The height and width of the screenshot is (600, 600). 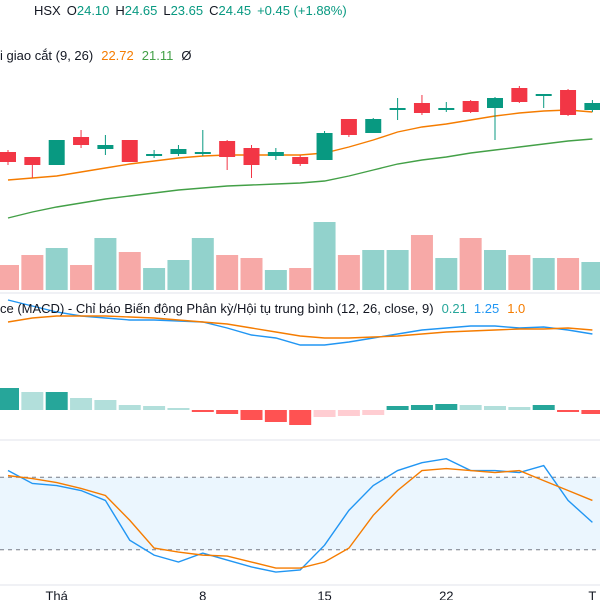 What do you see at coordinates (119, 10) in the screenshot?
I see `ohlc-label: H` at bounding box center [119, 10].